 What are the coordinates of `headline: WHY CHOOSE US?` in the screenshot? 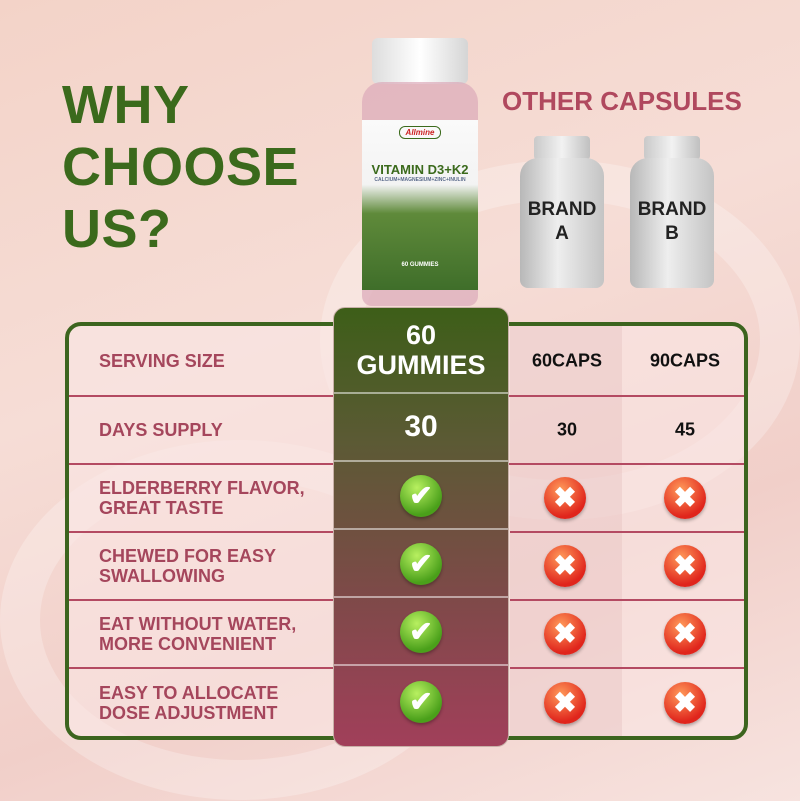 It's located at (180, 167).